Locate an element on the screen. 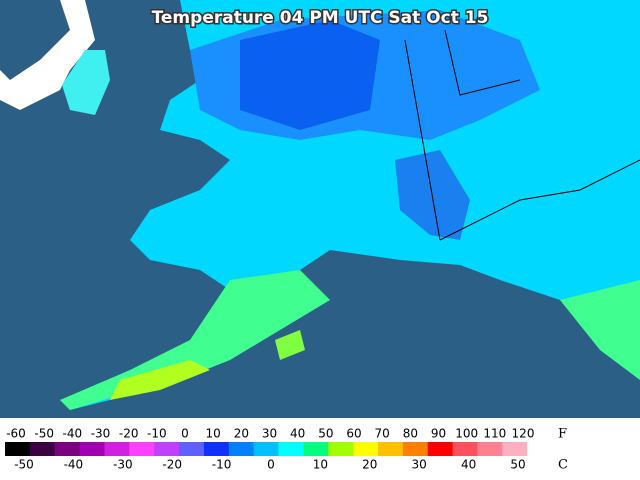 This screenshot has width=640, height=480. fahrenheit-tick-label: 60 is located at coordinates (353, 434).